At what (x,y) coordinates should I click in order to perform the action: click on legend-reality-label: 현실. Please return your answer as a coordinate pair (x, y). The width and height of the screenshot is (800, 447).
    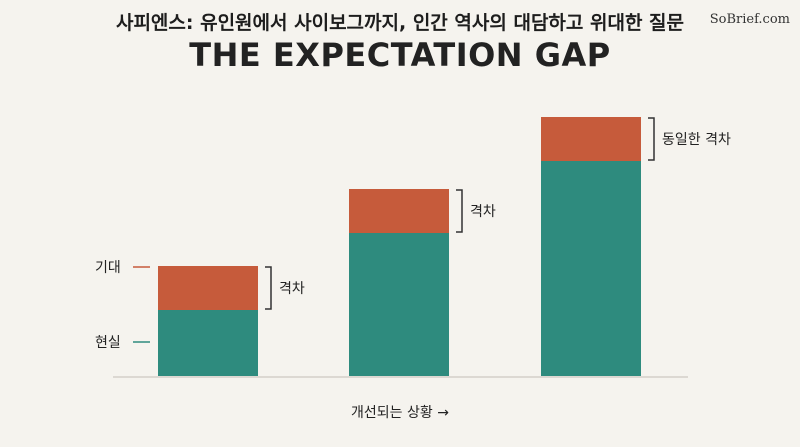
    Looking at the image, I should click on (108, 343).